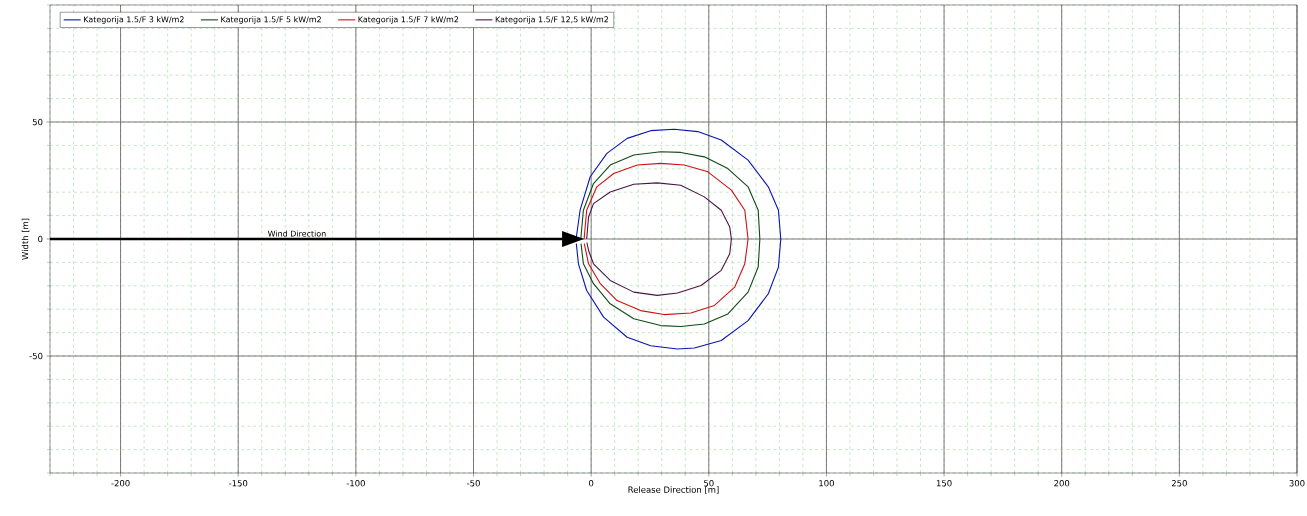 The width and height of the screenshot is (1307, 516). What do you see at coordinates (826, 483) in the screenshot?
I see `x-tick-label: 100` at bounding box center [826, 483].